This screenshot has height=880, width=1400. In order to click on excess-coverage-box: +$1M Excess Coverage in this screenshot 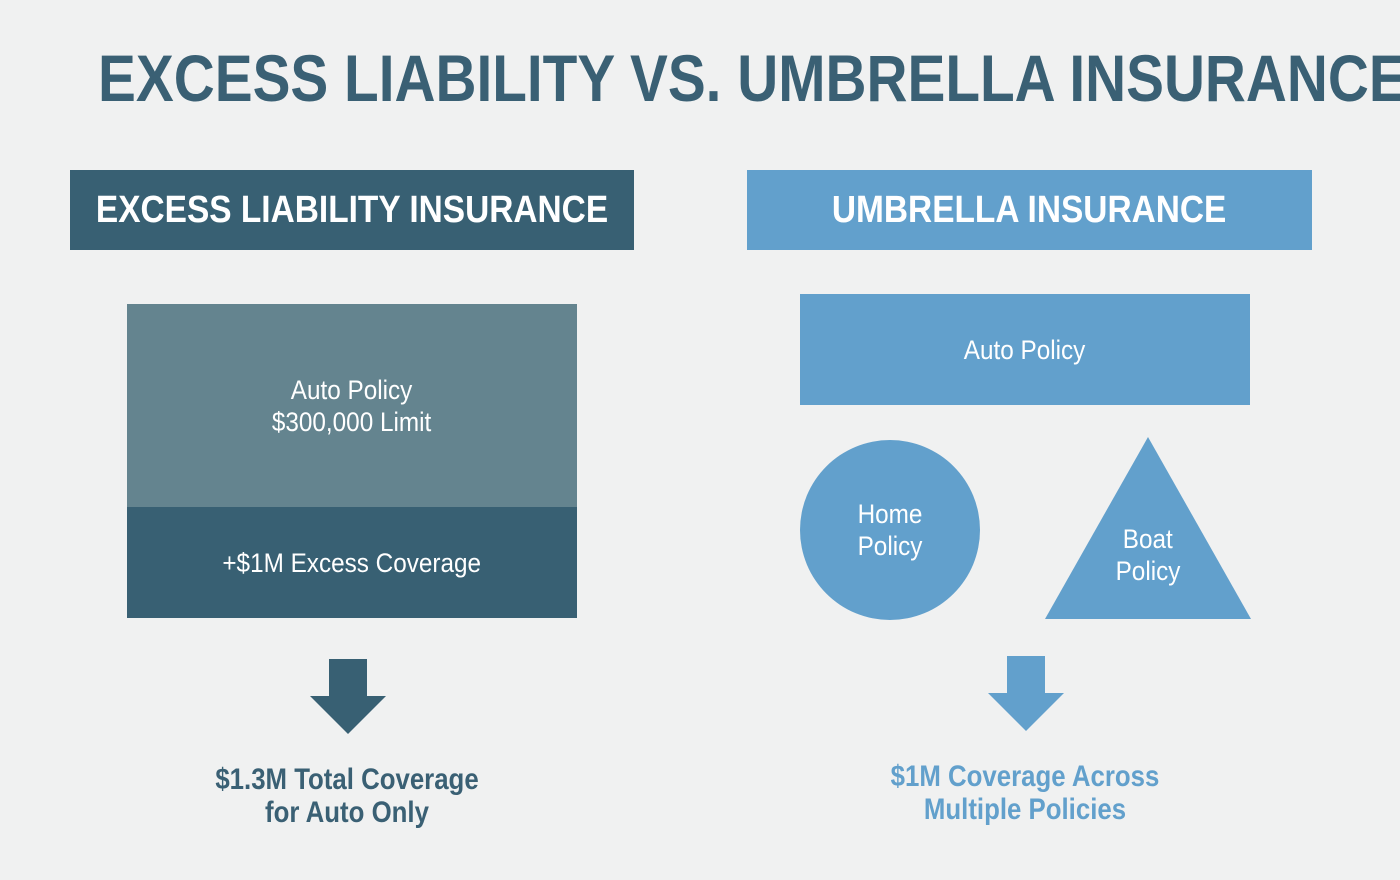, I will do `click(352, 562)`.